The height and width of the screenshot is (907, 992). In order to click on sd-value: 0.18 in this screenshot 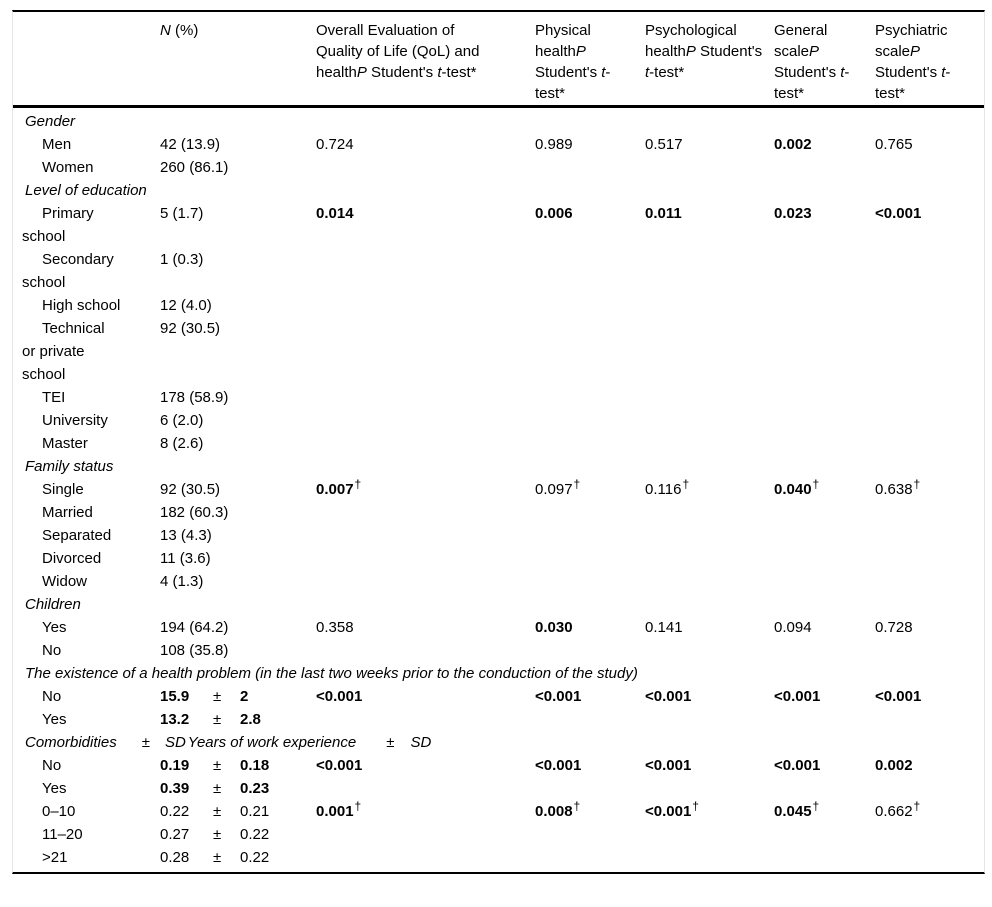, I will do `click(255, 765)`.